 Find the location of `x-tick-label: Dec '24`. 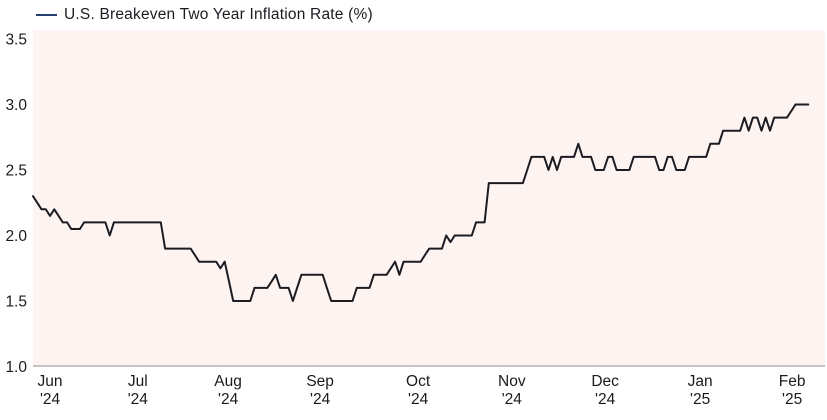

x-tick-label: Dec '24 is located at coordinates (605, 390).